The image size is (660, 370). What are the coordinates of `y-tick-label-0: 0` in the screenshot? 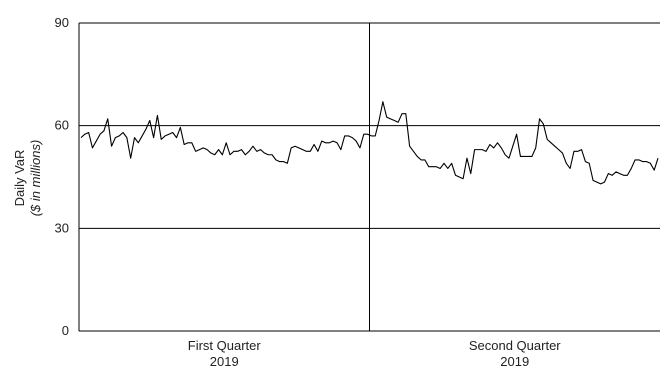 It's located at (65, 330).